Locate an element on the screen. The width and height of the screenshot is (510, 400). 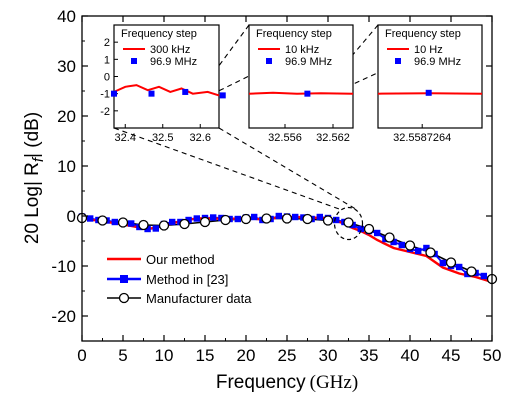
inset-legend-red-label: 10 kHz is located at coordinates (302, 50).